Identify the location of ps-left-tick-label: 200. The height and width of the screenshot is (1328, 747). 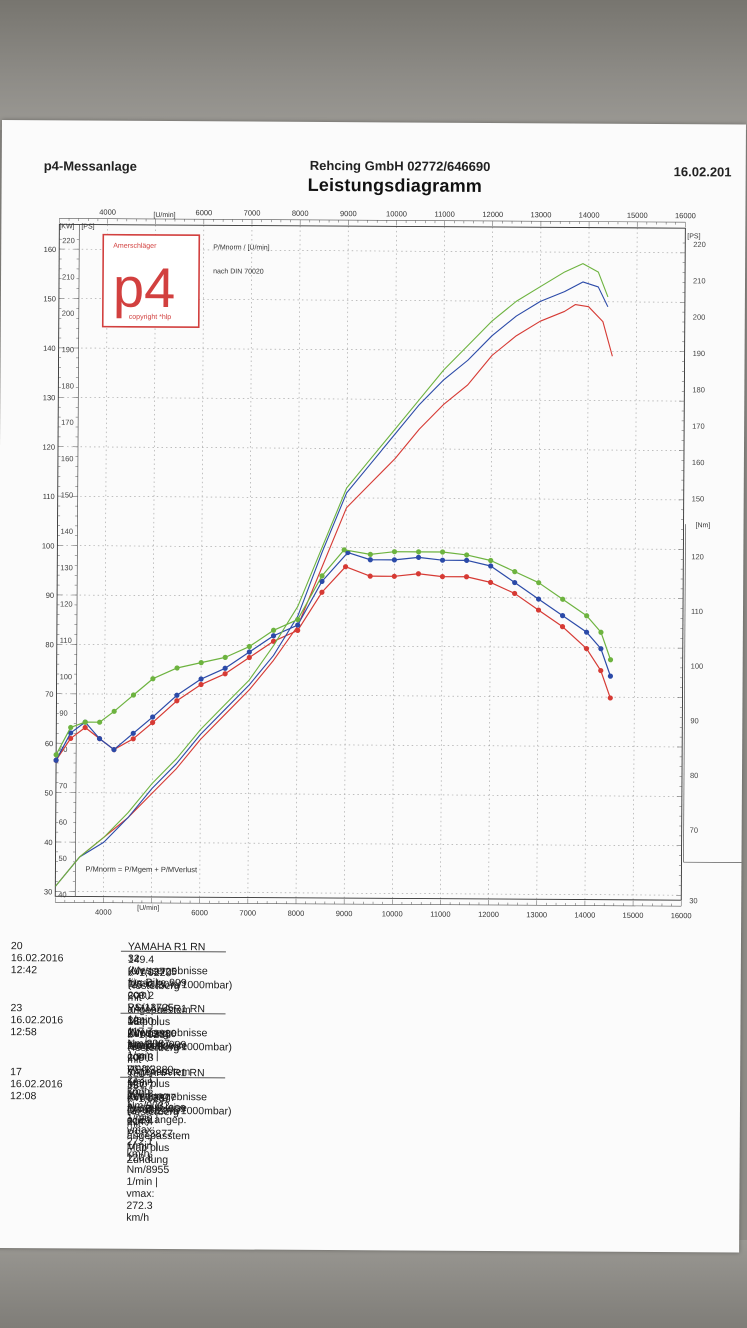
(68, 313).